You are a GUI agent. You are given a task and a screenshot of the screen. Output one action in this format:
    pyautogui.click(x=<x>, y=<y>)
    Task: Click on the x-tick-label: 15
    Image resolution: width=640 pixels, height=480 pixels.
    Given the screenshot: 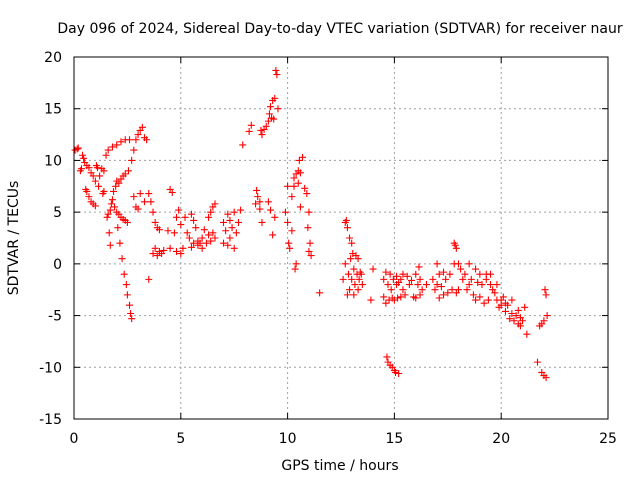 What is the action you would take?
    pyautogui.click(x=394, y=439)
    